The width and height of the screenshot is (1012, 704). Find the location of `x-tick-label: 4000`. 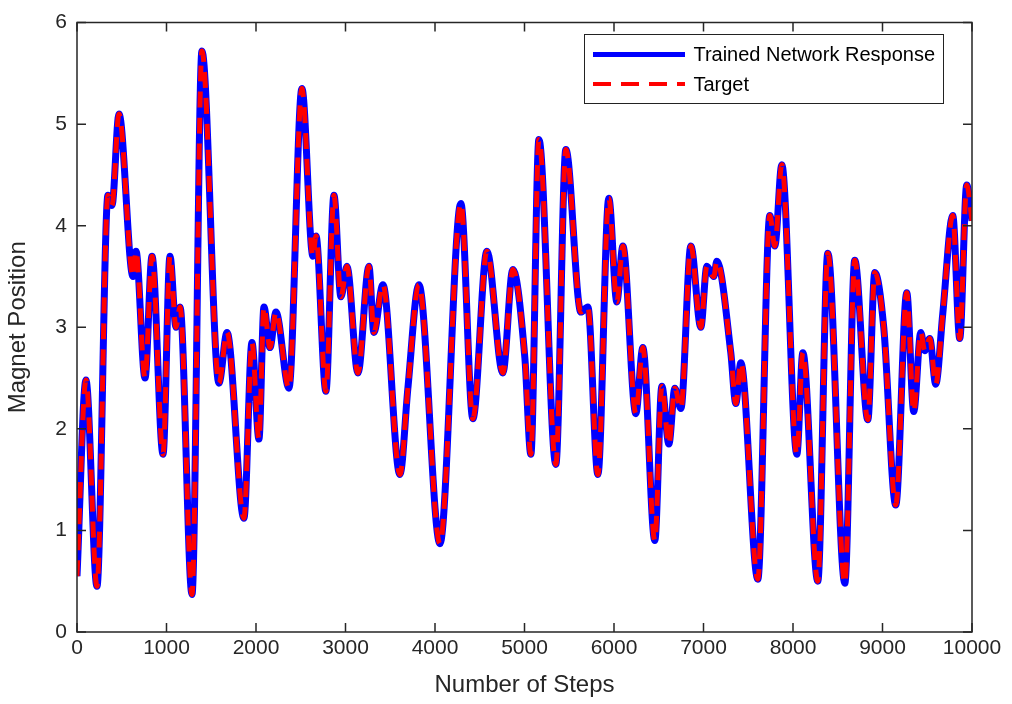

x-tick-label: 4000 is located at coordinates (435, 647).